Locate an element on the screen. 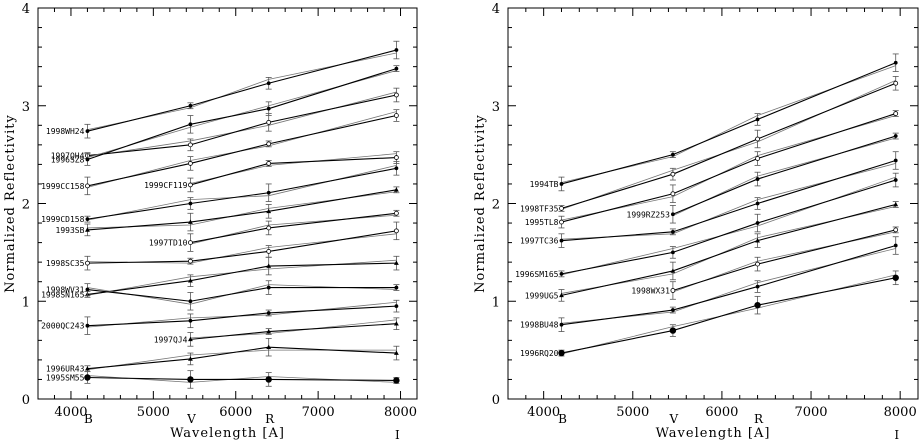  series-label: 1994TB is located at coordinates (544, 184).